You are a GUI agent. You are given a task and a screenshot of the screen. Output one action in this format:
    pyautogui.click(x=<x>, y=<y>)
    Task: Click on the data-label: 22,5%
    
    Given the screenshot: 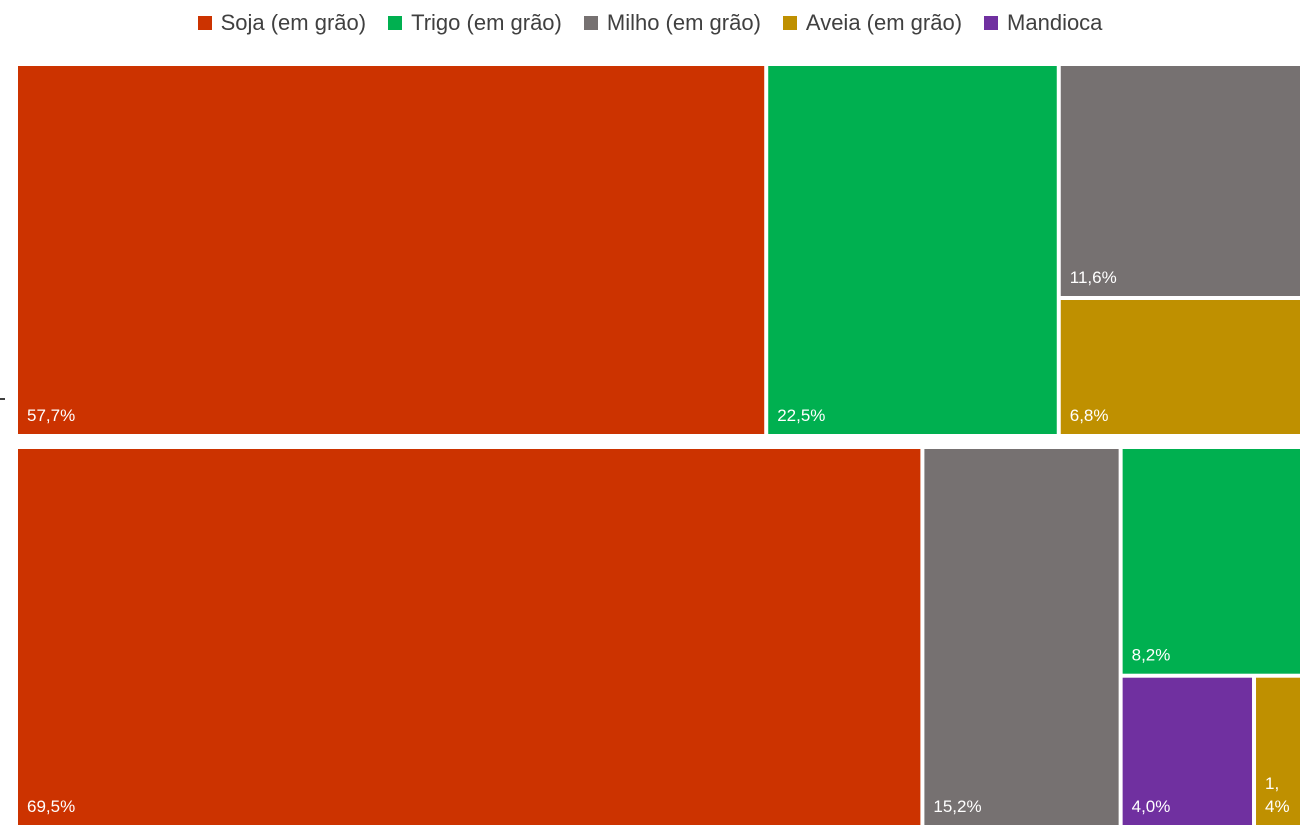 What is the action you would take?
    pyautogui.click(x=801, y=415)
    